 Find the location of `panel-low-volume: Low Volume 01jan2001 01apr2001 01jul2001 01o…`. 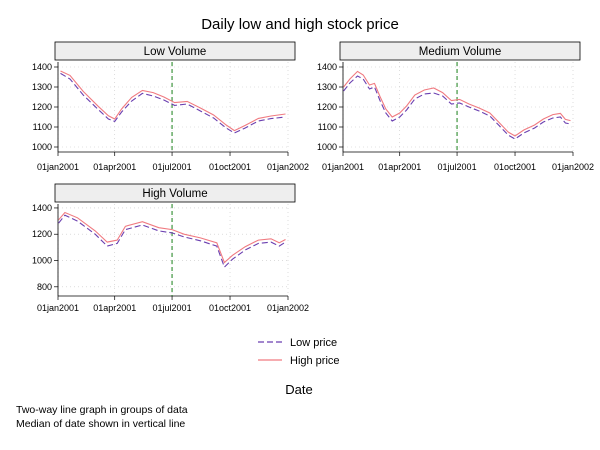

panel-low-volume: Low Volume 01jan2001 01apr2001 01jul2001 01o… is located at coordinates (170, 106).